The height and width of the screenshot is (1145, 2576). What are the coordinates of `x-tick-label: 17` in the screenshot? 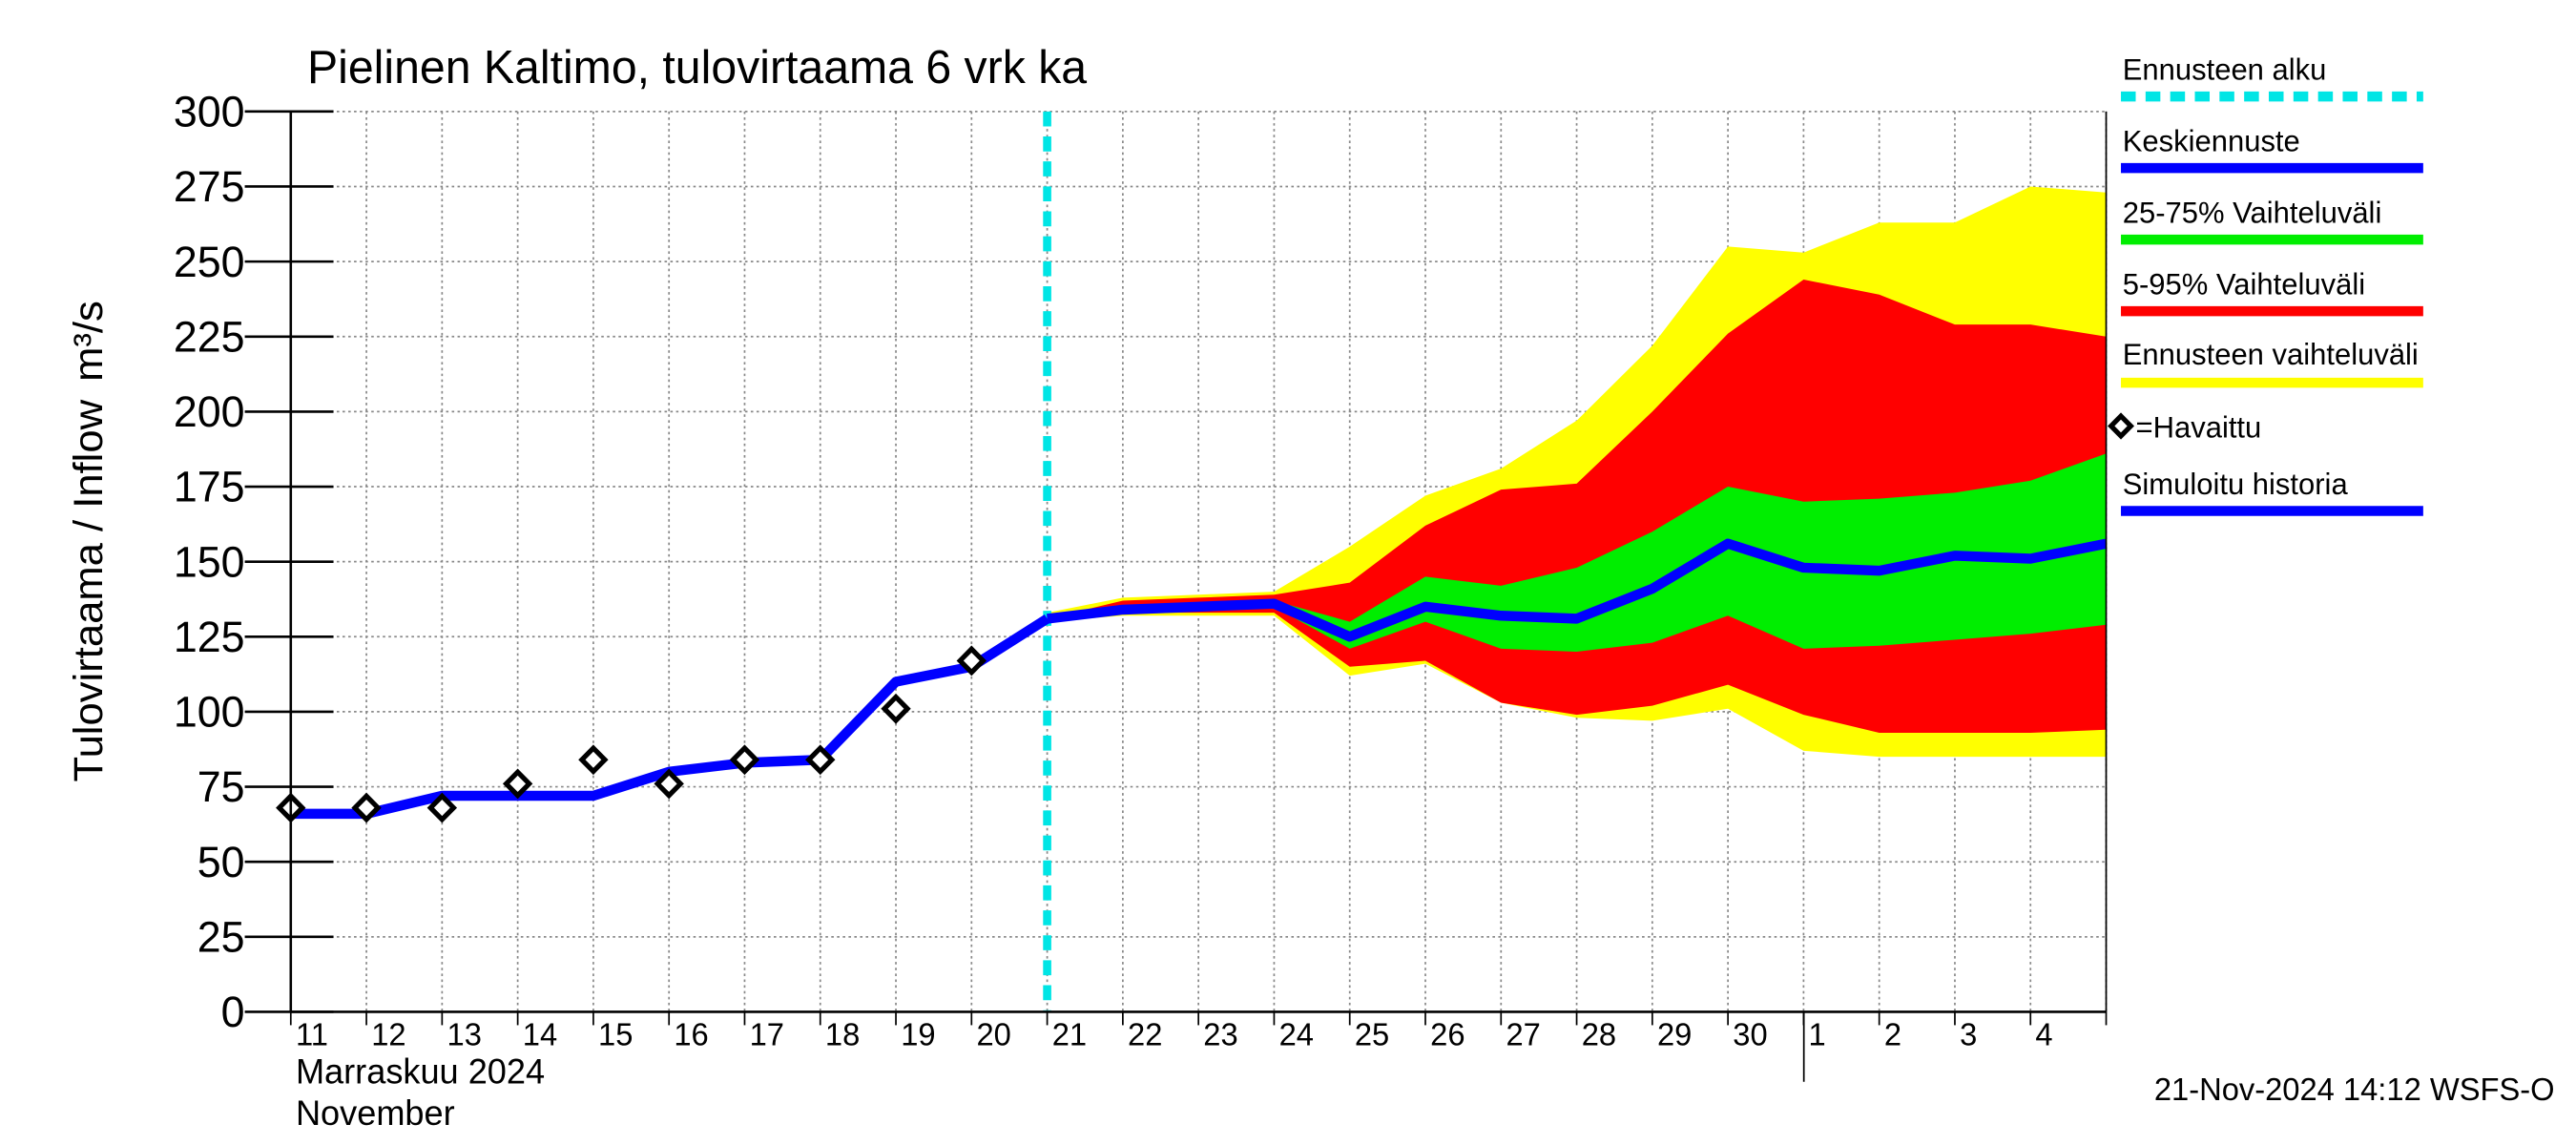 It's located at (767, 1034).